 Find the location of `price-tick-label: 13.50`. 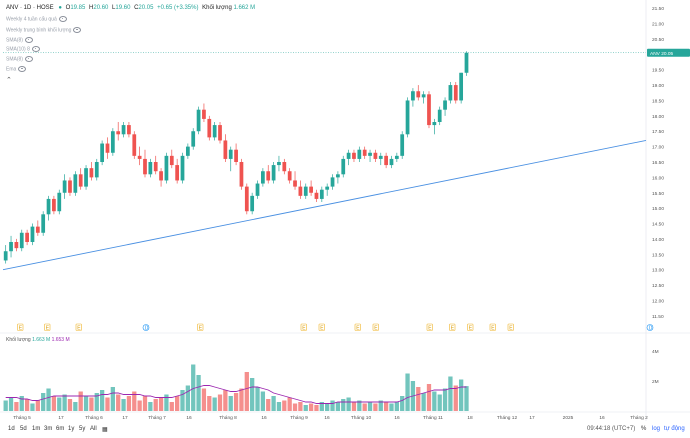

price-tick-label: 13.50 is located at coordinates (658, 255).